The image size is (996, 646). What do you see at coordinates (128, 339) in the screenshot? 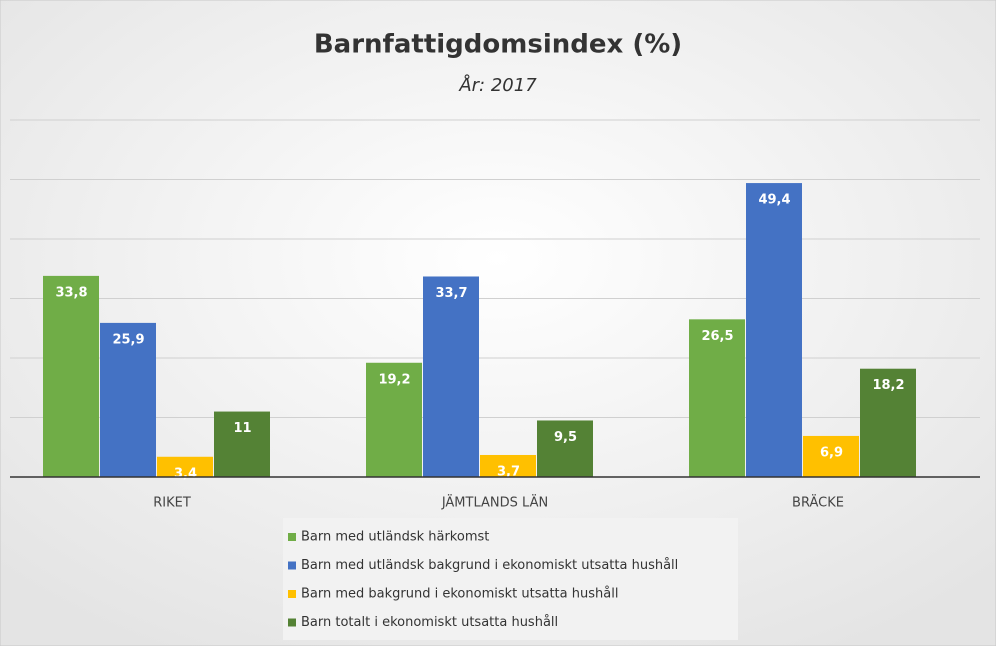
I see `data-label: 25,9` at bounding box center [128, 339].